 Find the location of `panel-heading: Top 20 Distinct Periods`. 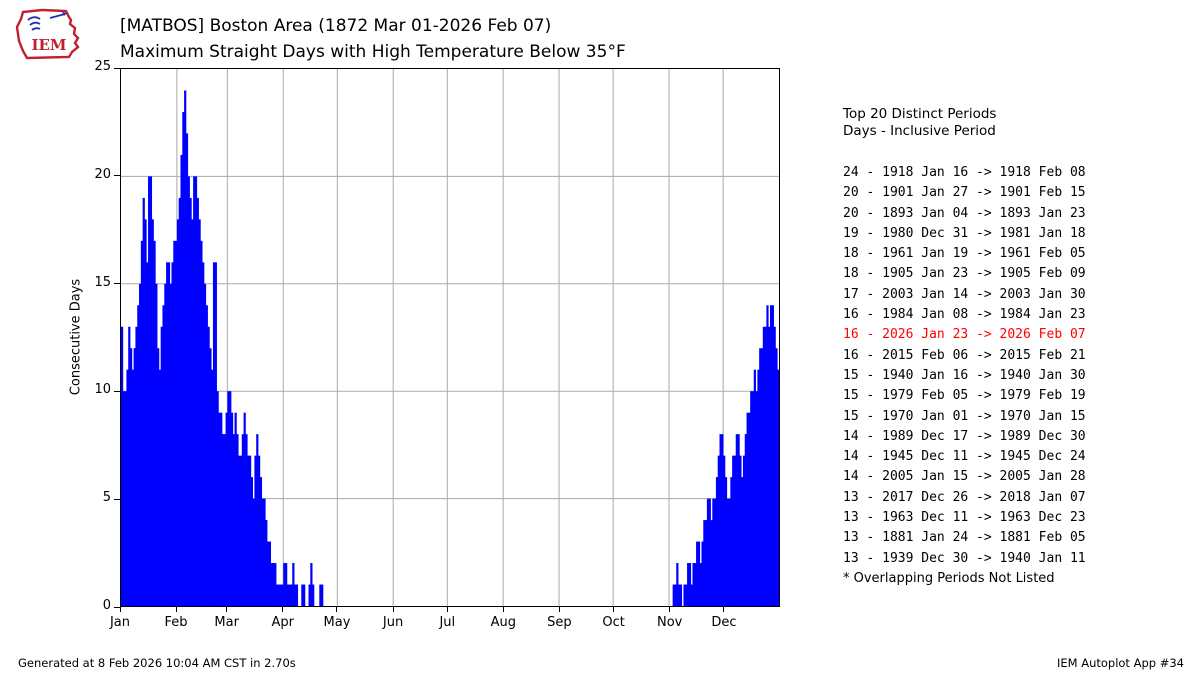

panel-heading: Top 20 Distinct Periods is located at coordinates (920, 114).